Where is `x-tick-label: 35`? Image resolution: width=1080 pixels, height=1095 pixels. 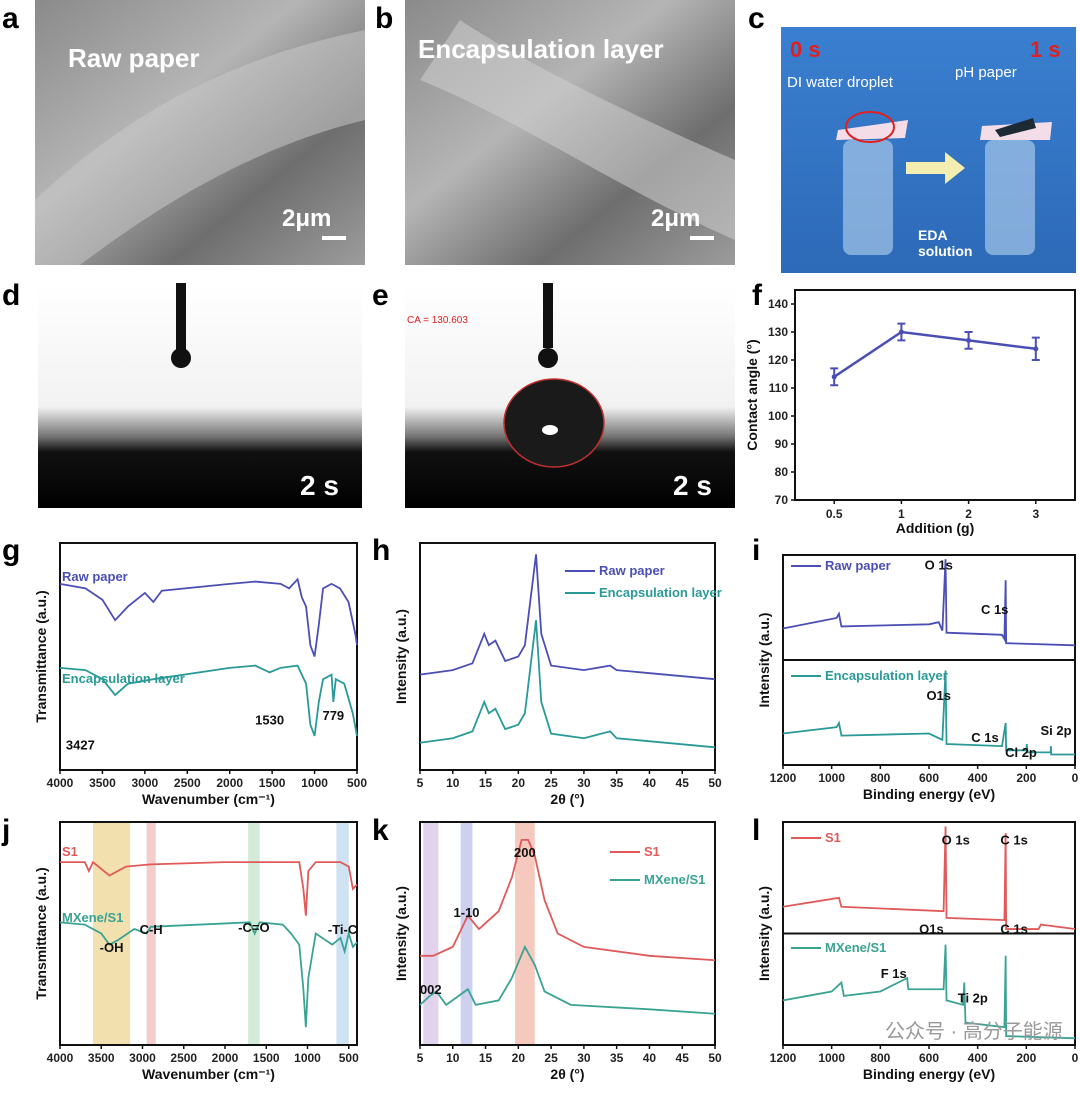
x-tick-label: 35 is located at coordinates (617, 783).